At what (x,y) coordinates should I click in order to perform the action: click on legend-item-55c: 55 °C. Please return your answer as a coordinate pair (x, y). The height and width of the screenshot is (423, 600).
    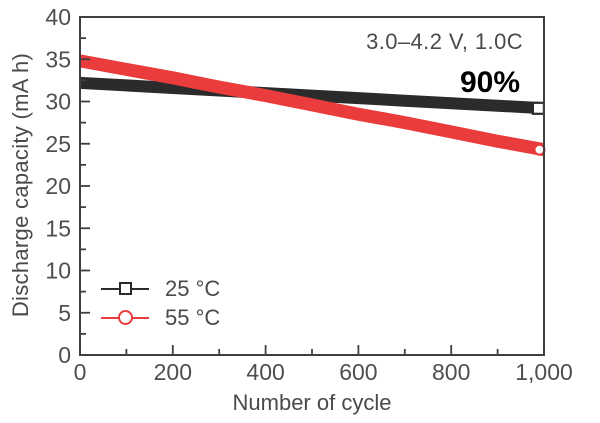
    Looking at the image, I should click on (160, 317).